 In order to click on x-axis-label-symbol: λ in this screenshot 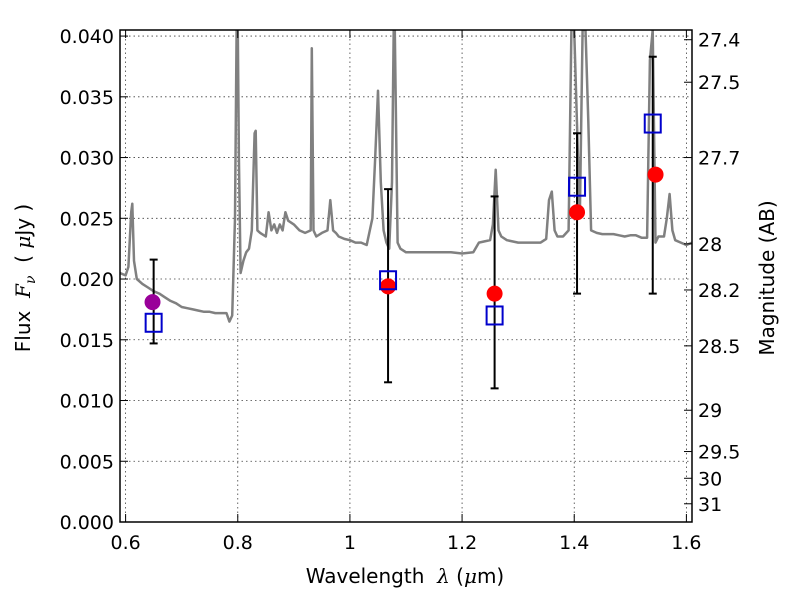, I will do `click(443, 576)`.